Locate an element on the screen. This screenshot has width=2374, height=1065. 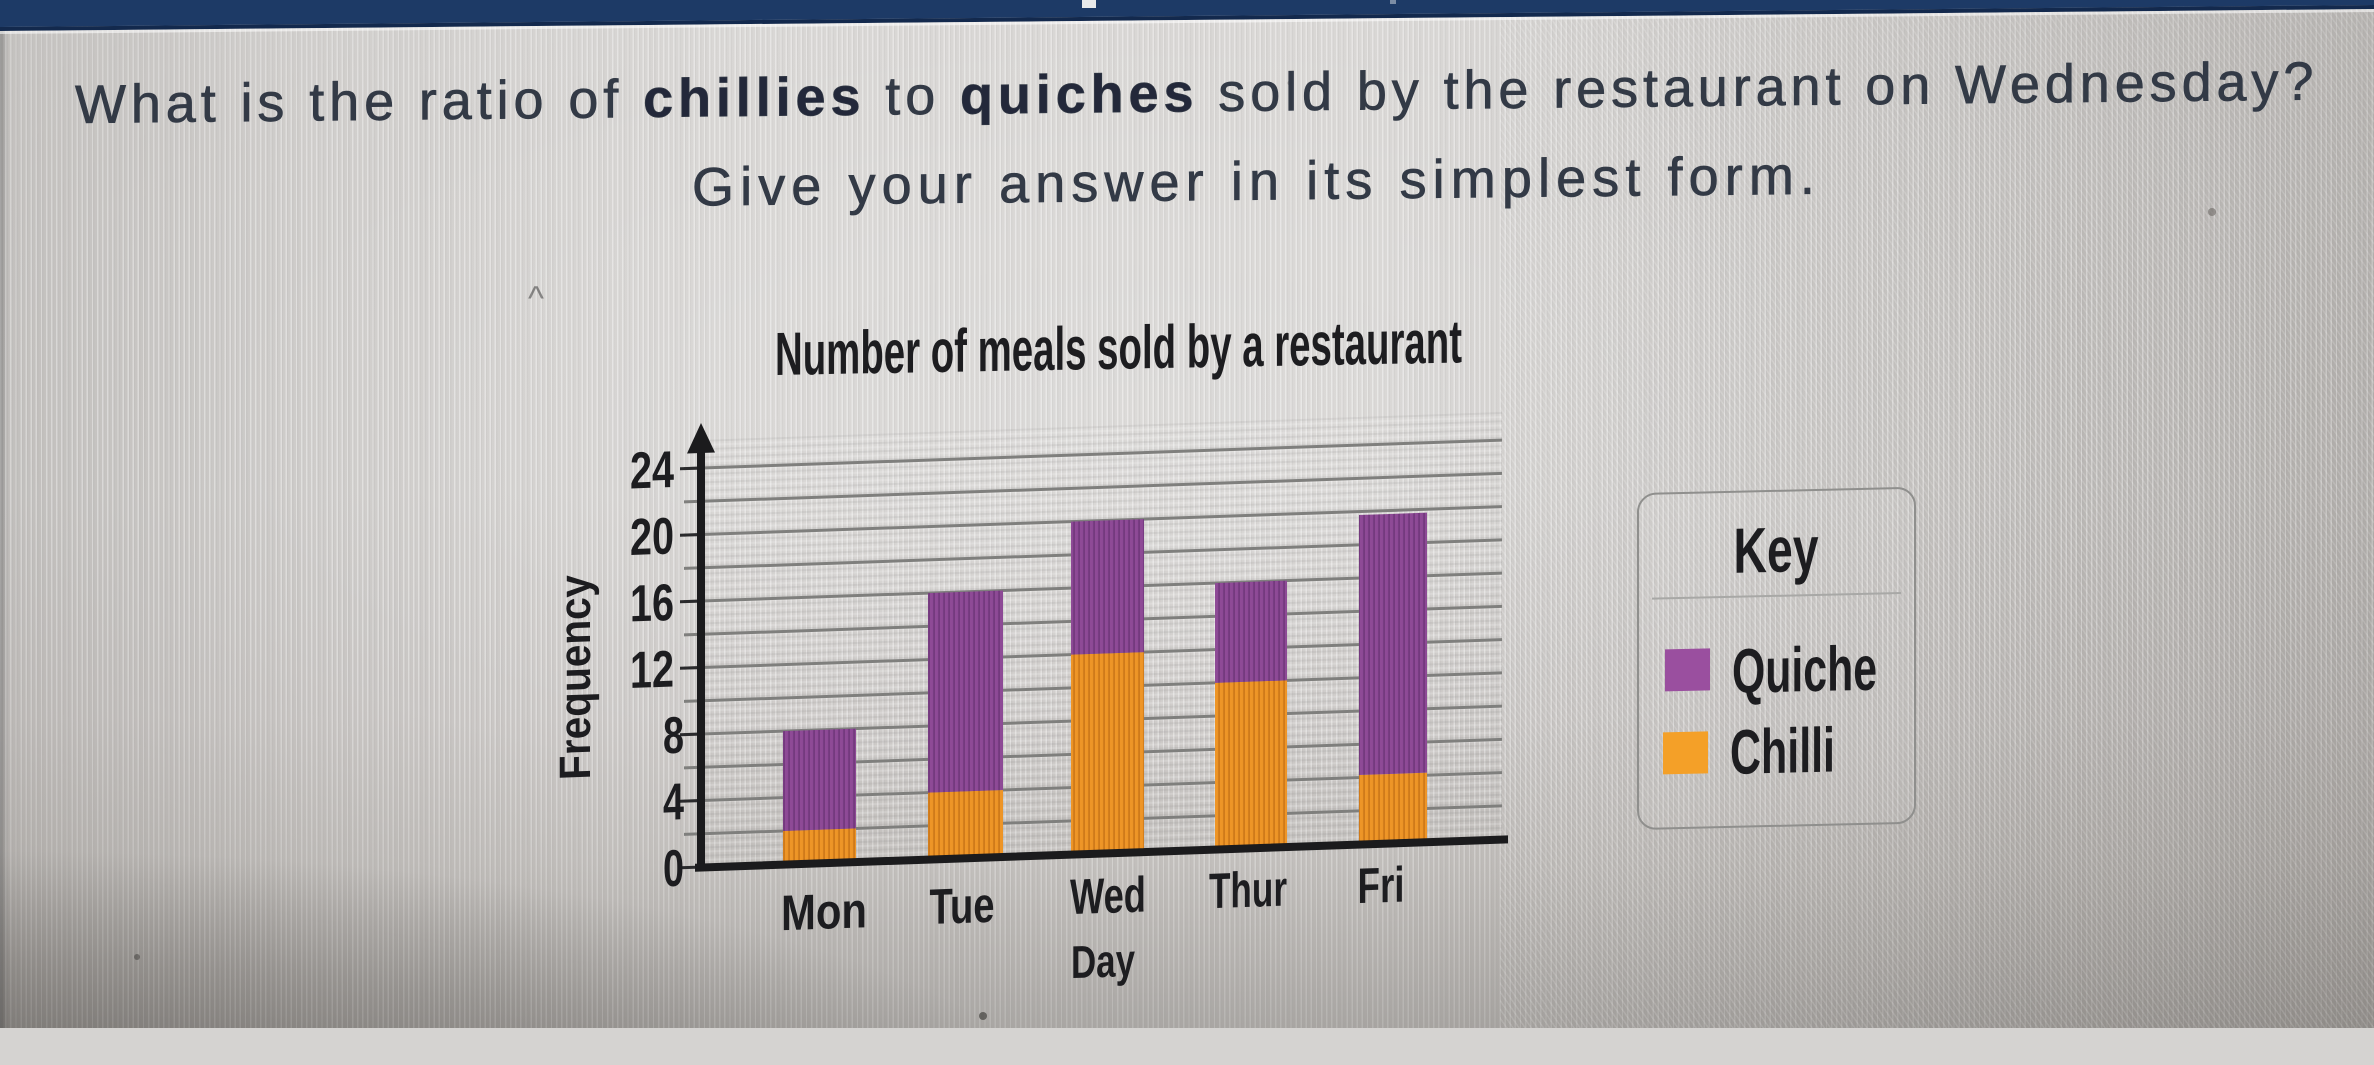
svg-text: Thur is located at coordinates (1248, 890).